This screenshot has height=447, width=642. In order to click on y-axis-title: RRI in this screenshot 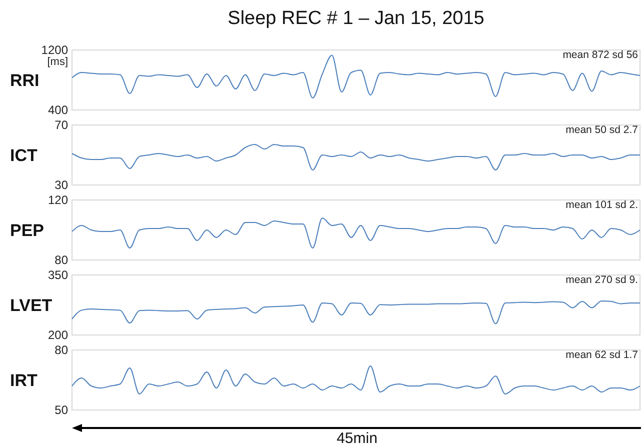, I will do `click(25, 80)`.